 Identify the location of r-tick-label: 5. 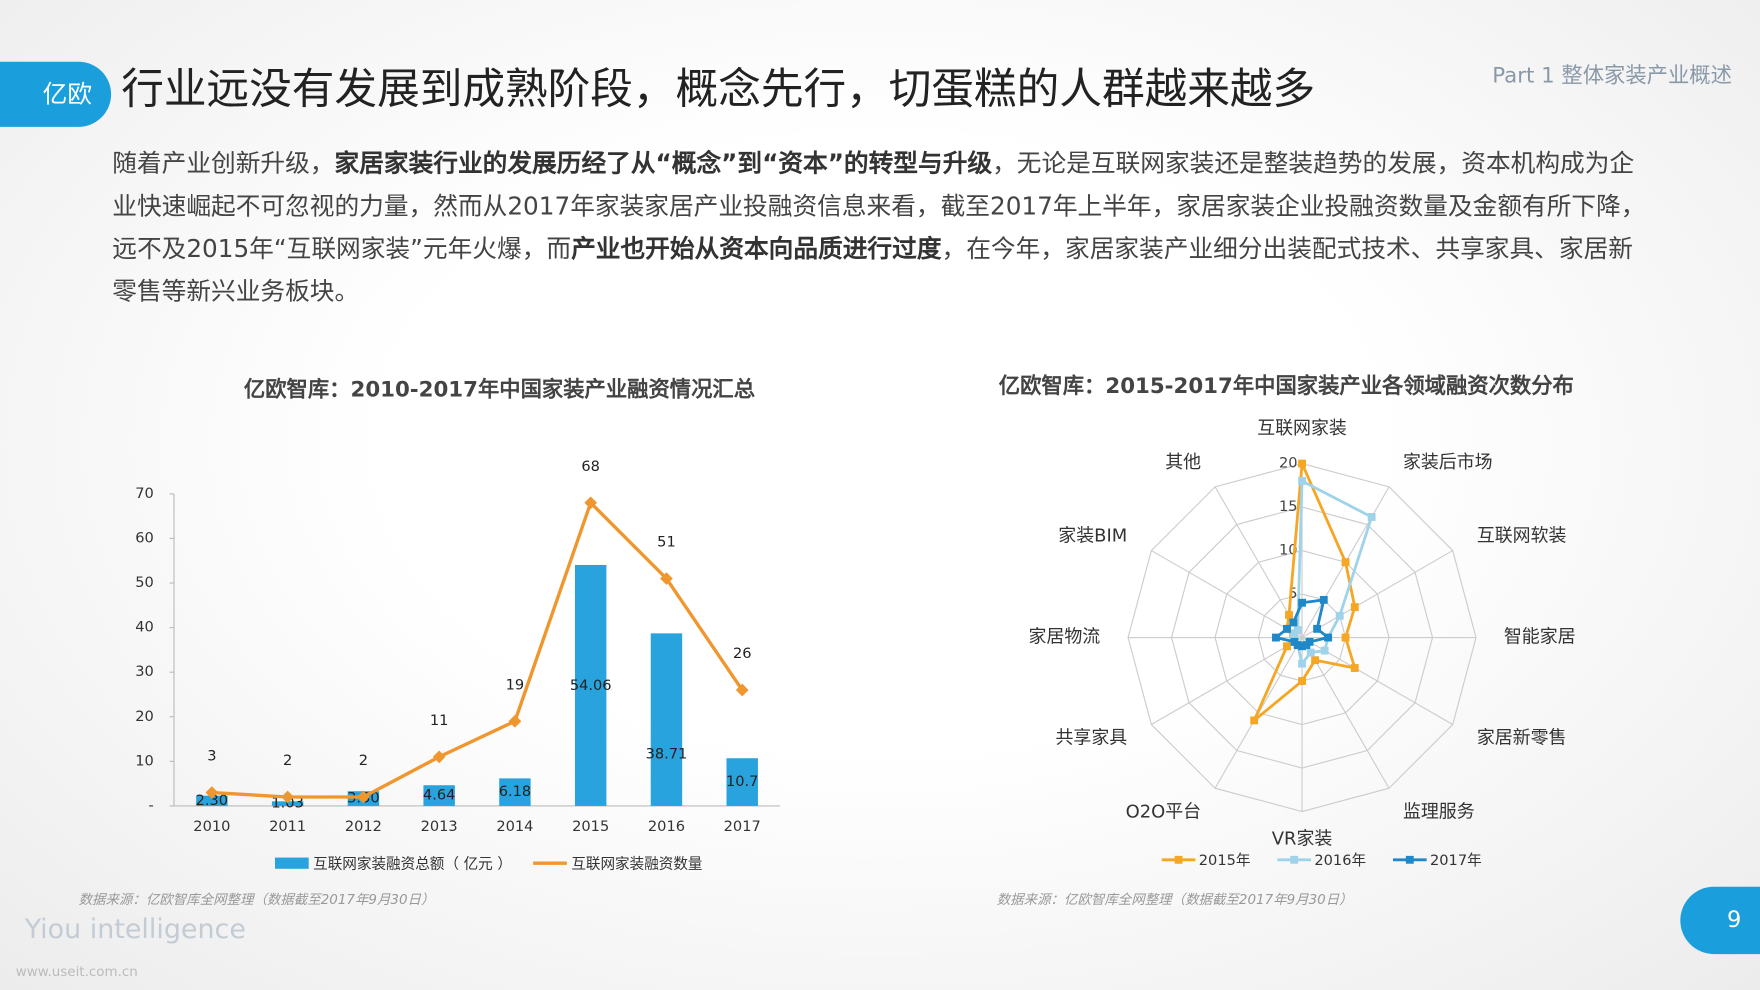
(1292, 593).